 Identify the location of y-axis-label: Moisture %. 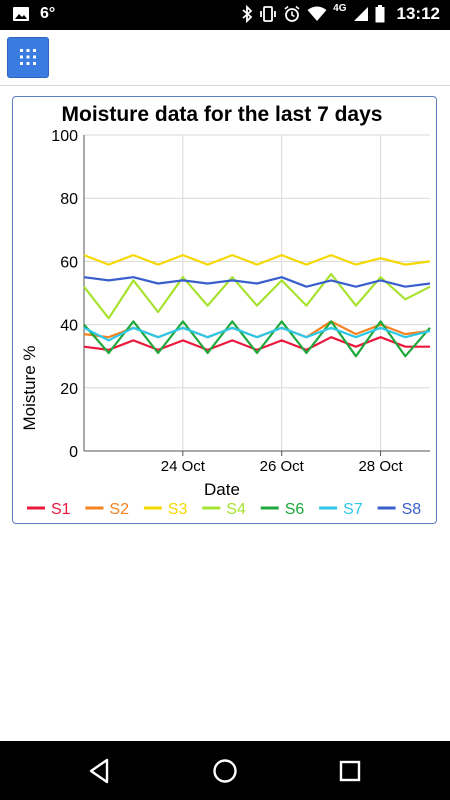
(29, 387).